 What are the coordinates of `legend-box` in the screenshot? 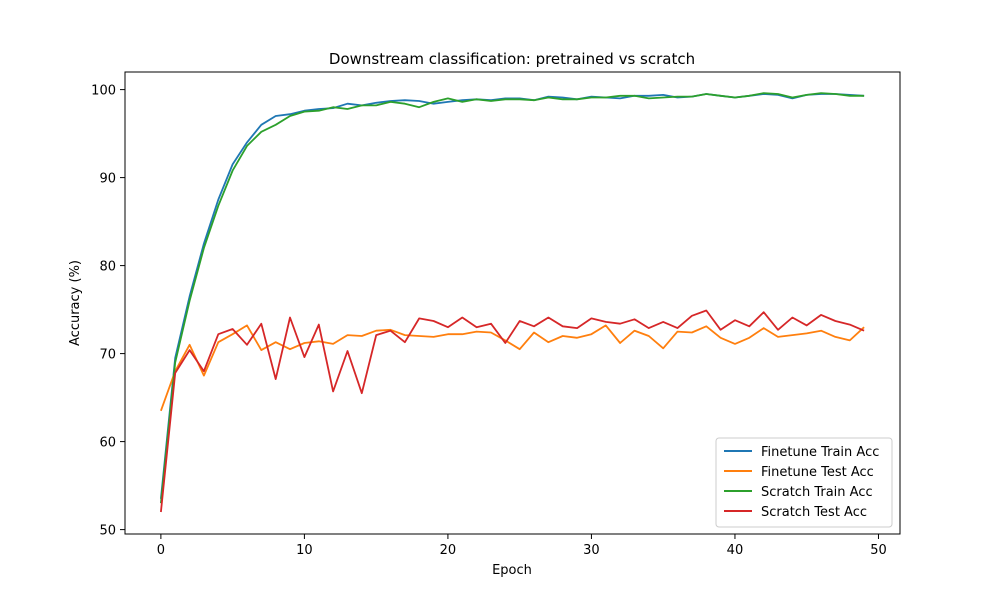 It's located at (804, 482).